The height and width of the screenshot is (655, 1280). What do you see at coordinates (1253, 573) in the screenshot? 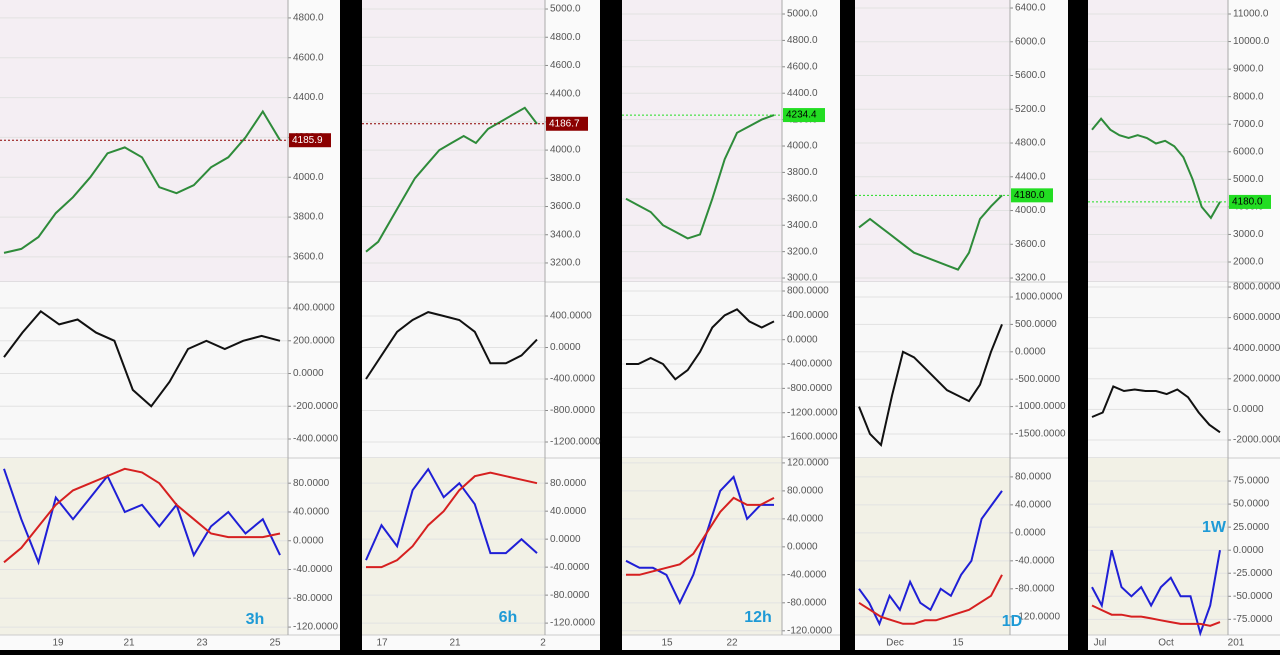
I see `y-tick-label: -25.0000` at bounding box center [1253, 573].